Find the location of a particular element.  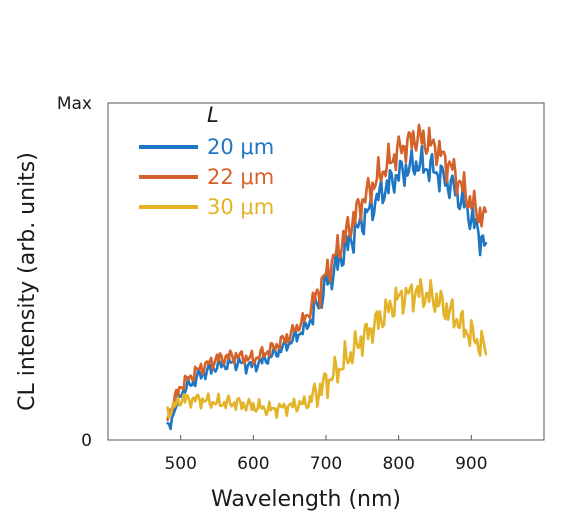

legend-title: L is located at coordinates (213, 115).